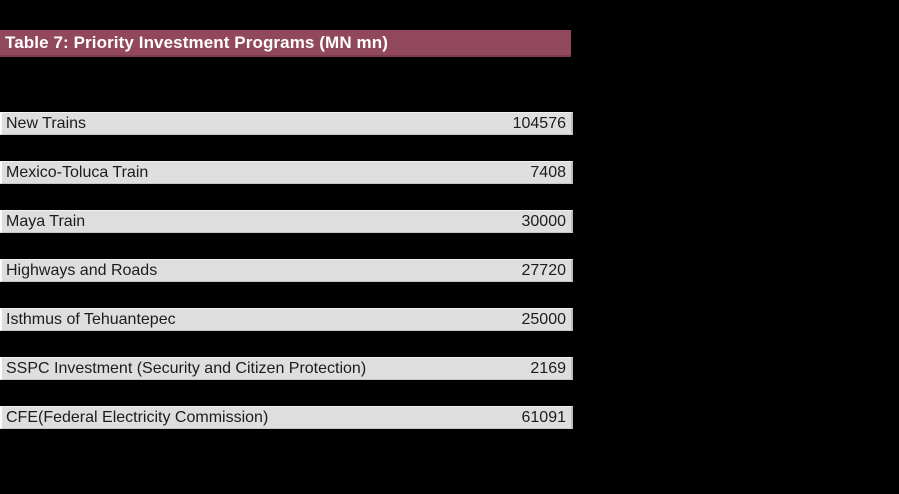  I want to click on table-row: Isthmus of Tehuantepec 25000, so click(286, 319).